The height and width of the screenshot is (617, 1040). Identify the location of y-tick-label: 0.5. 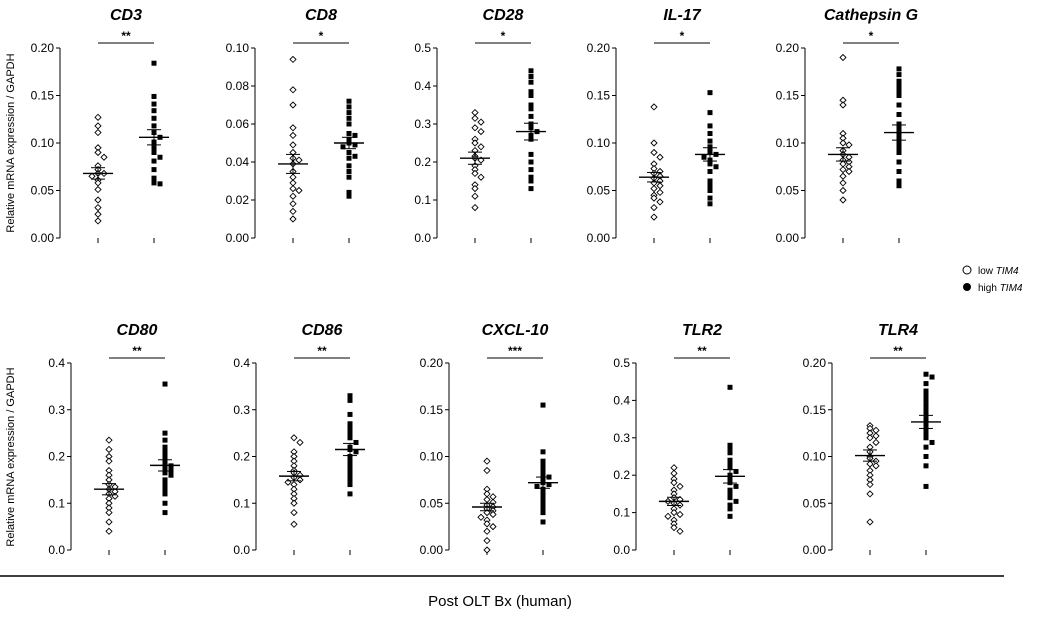
(422, 48).